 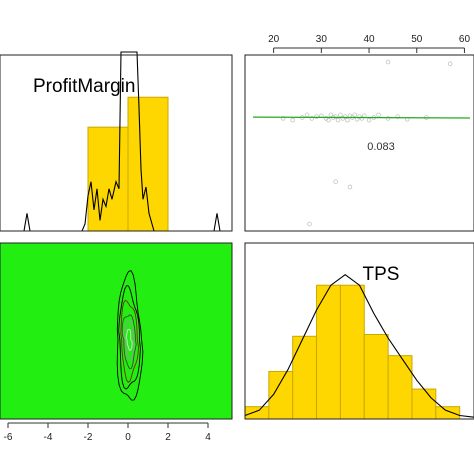 I want to click on top-axis-tick-label: 50, so click(x=417, y=39).